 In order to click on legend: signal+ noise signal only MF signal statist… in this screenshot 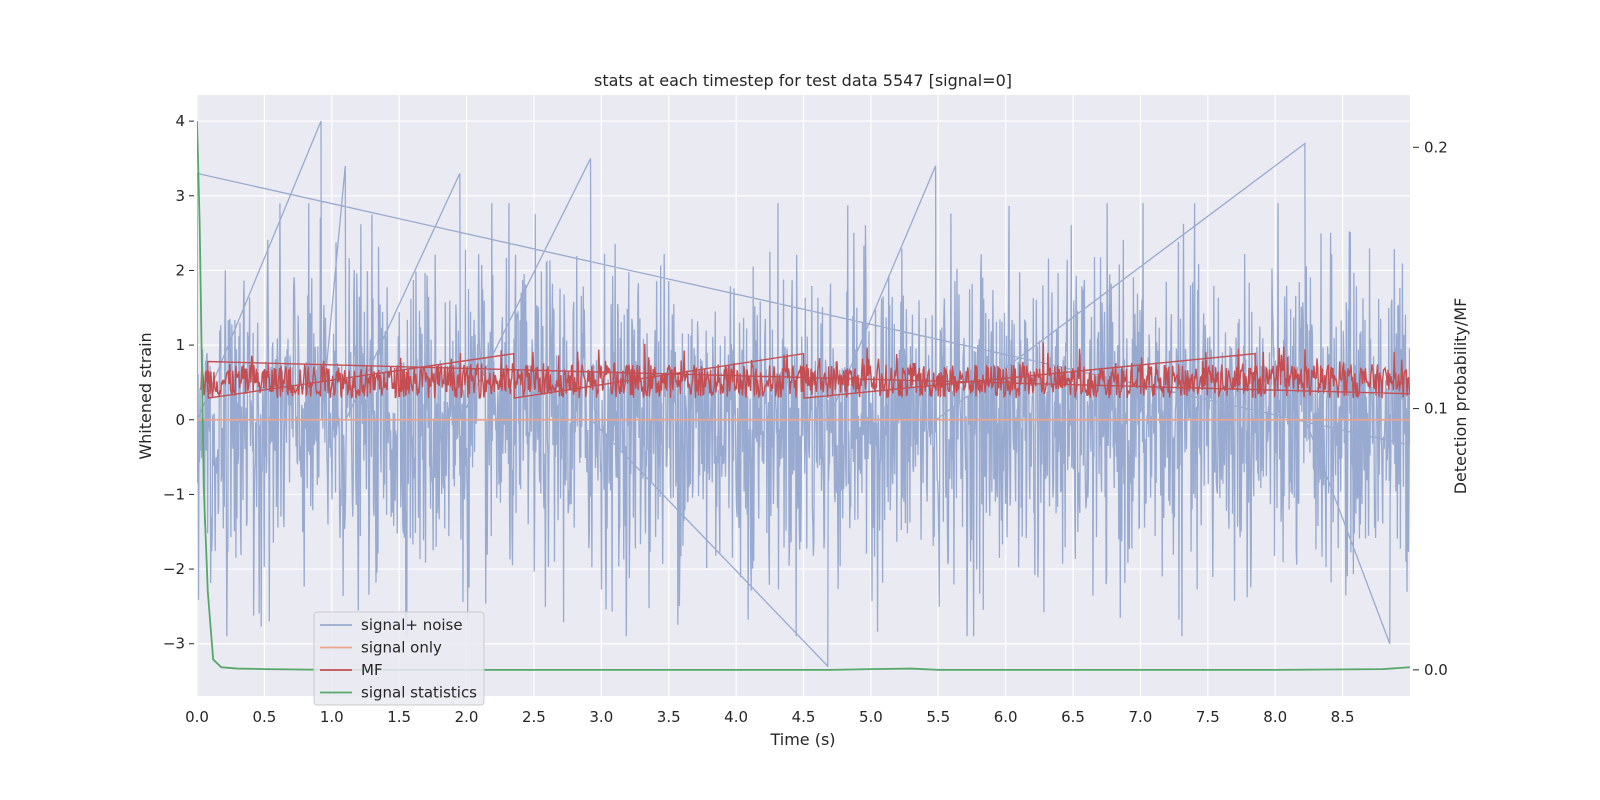, I will do `click(399, 658)`.